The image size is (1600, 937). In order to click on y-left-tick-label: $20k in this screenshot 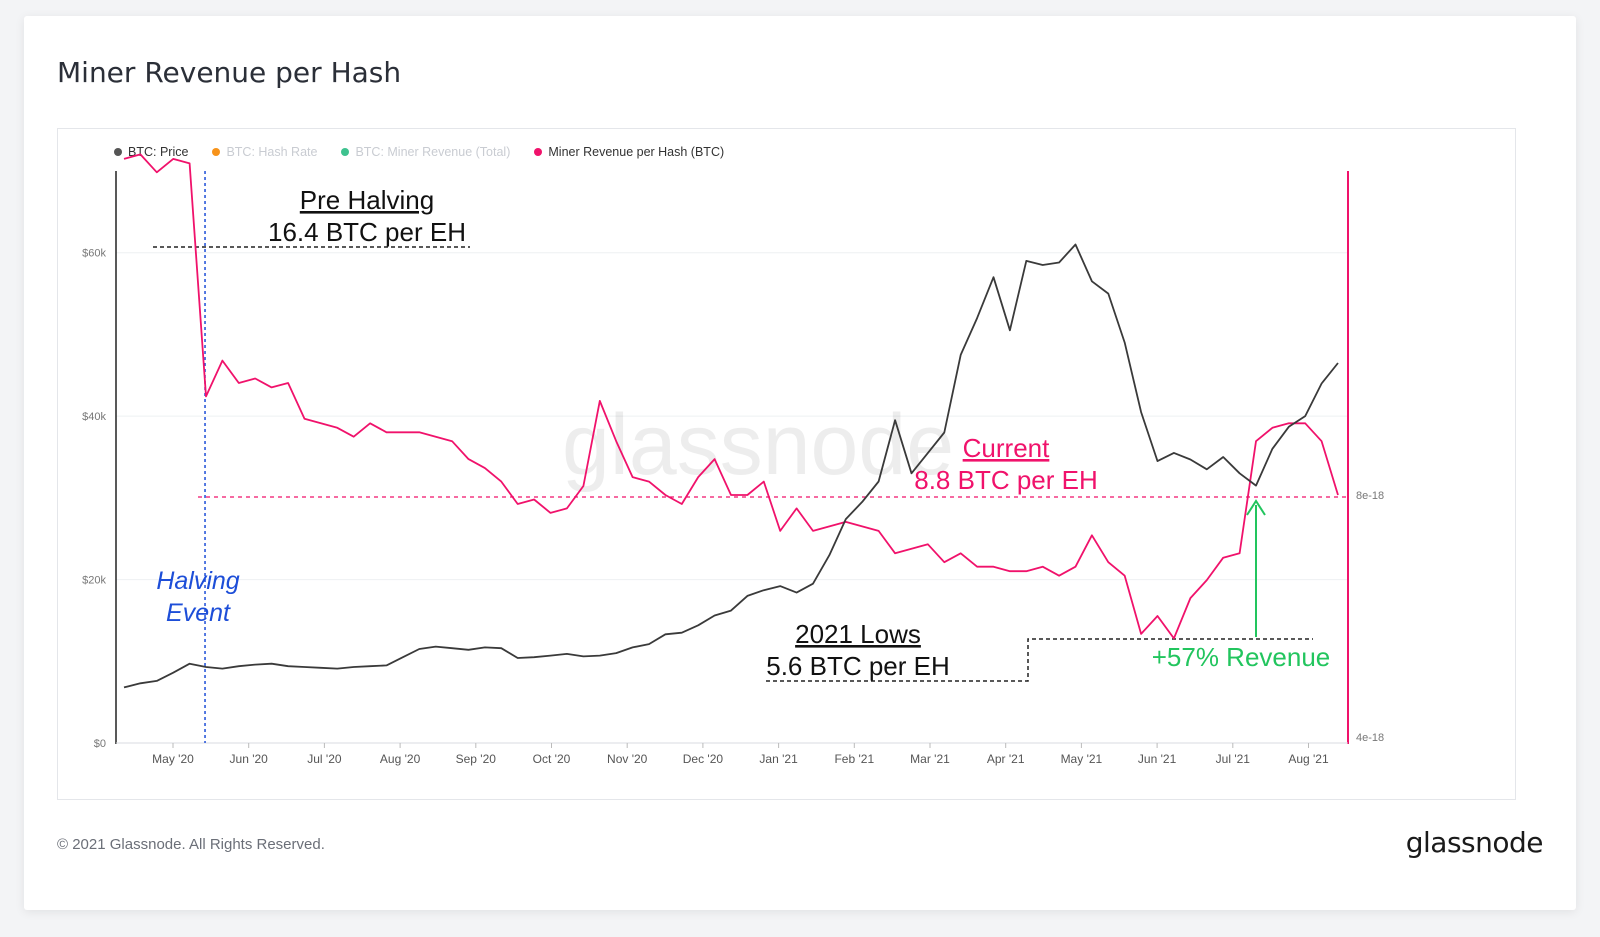, I will do `click(94, 581)`.